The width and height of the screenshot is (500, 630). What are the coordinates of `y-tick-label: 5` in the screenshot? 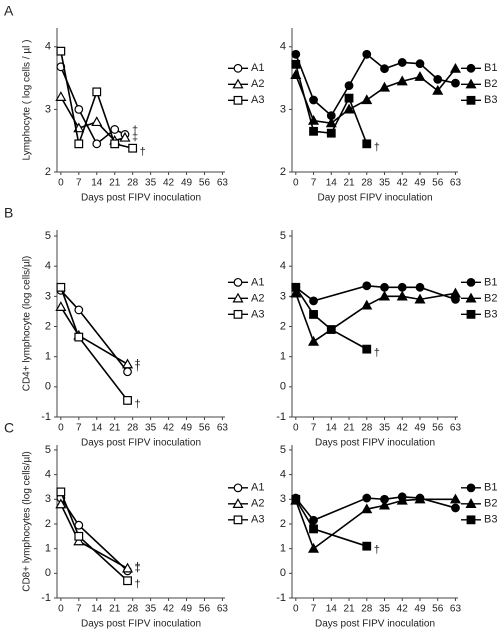 It's located at (283, 450).